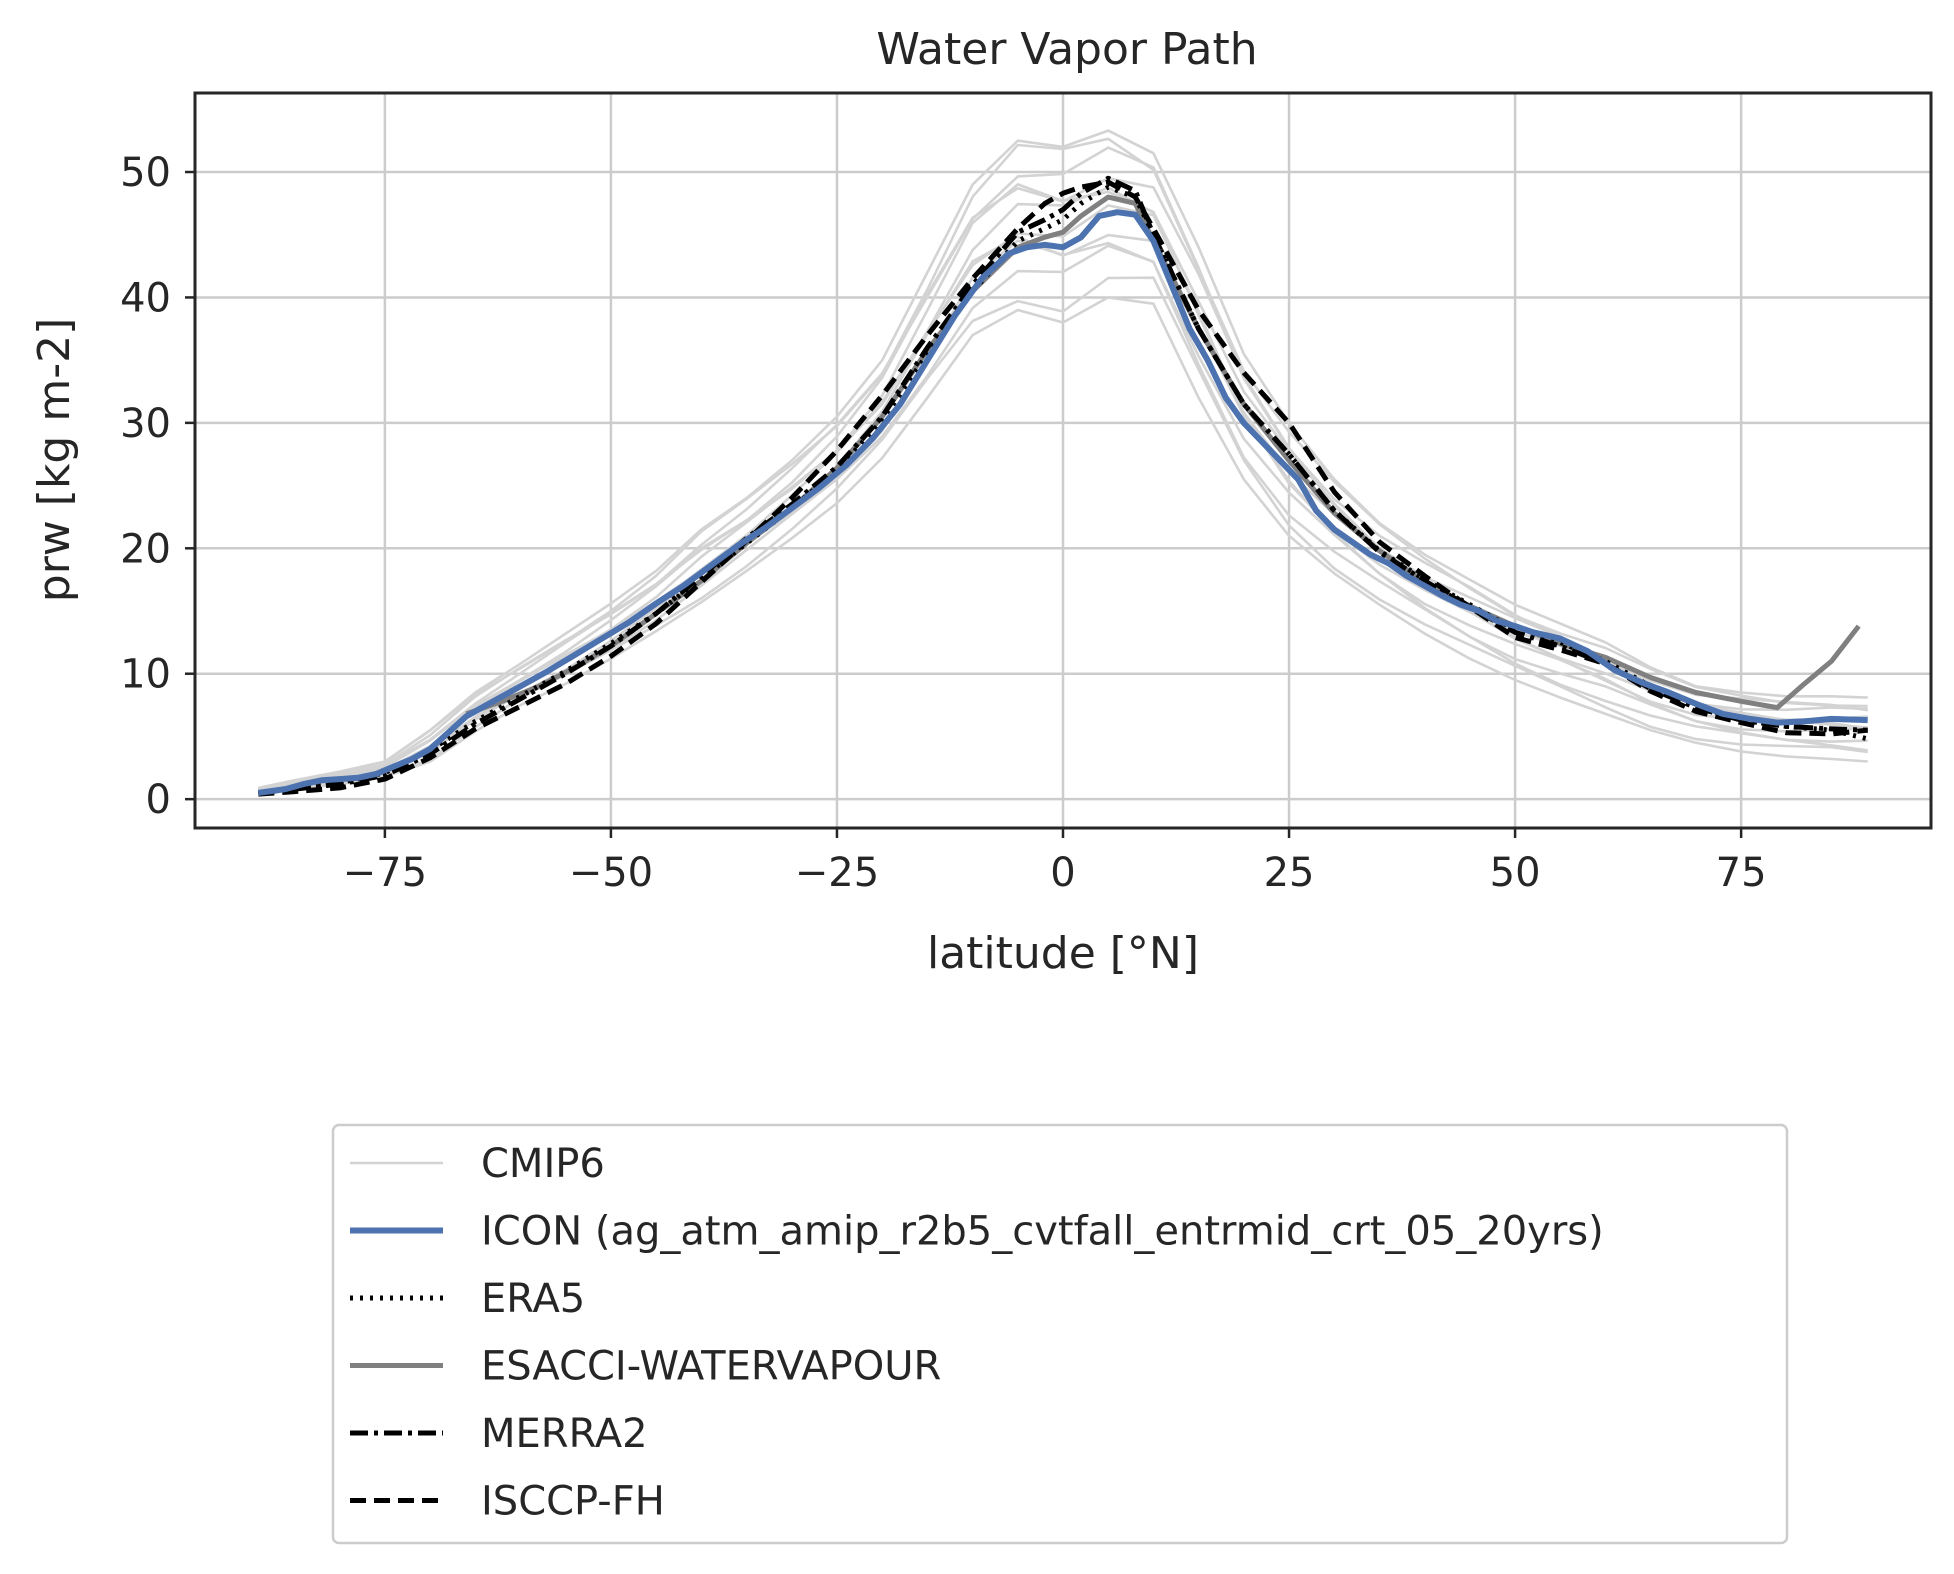  I want to click on x-tick-label: 50, so click(1515, 873).